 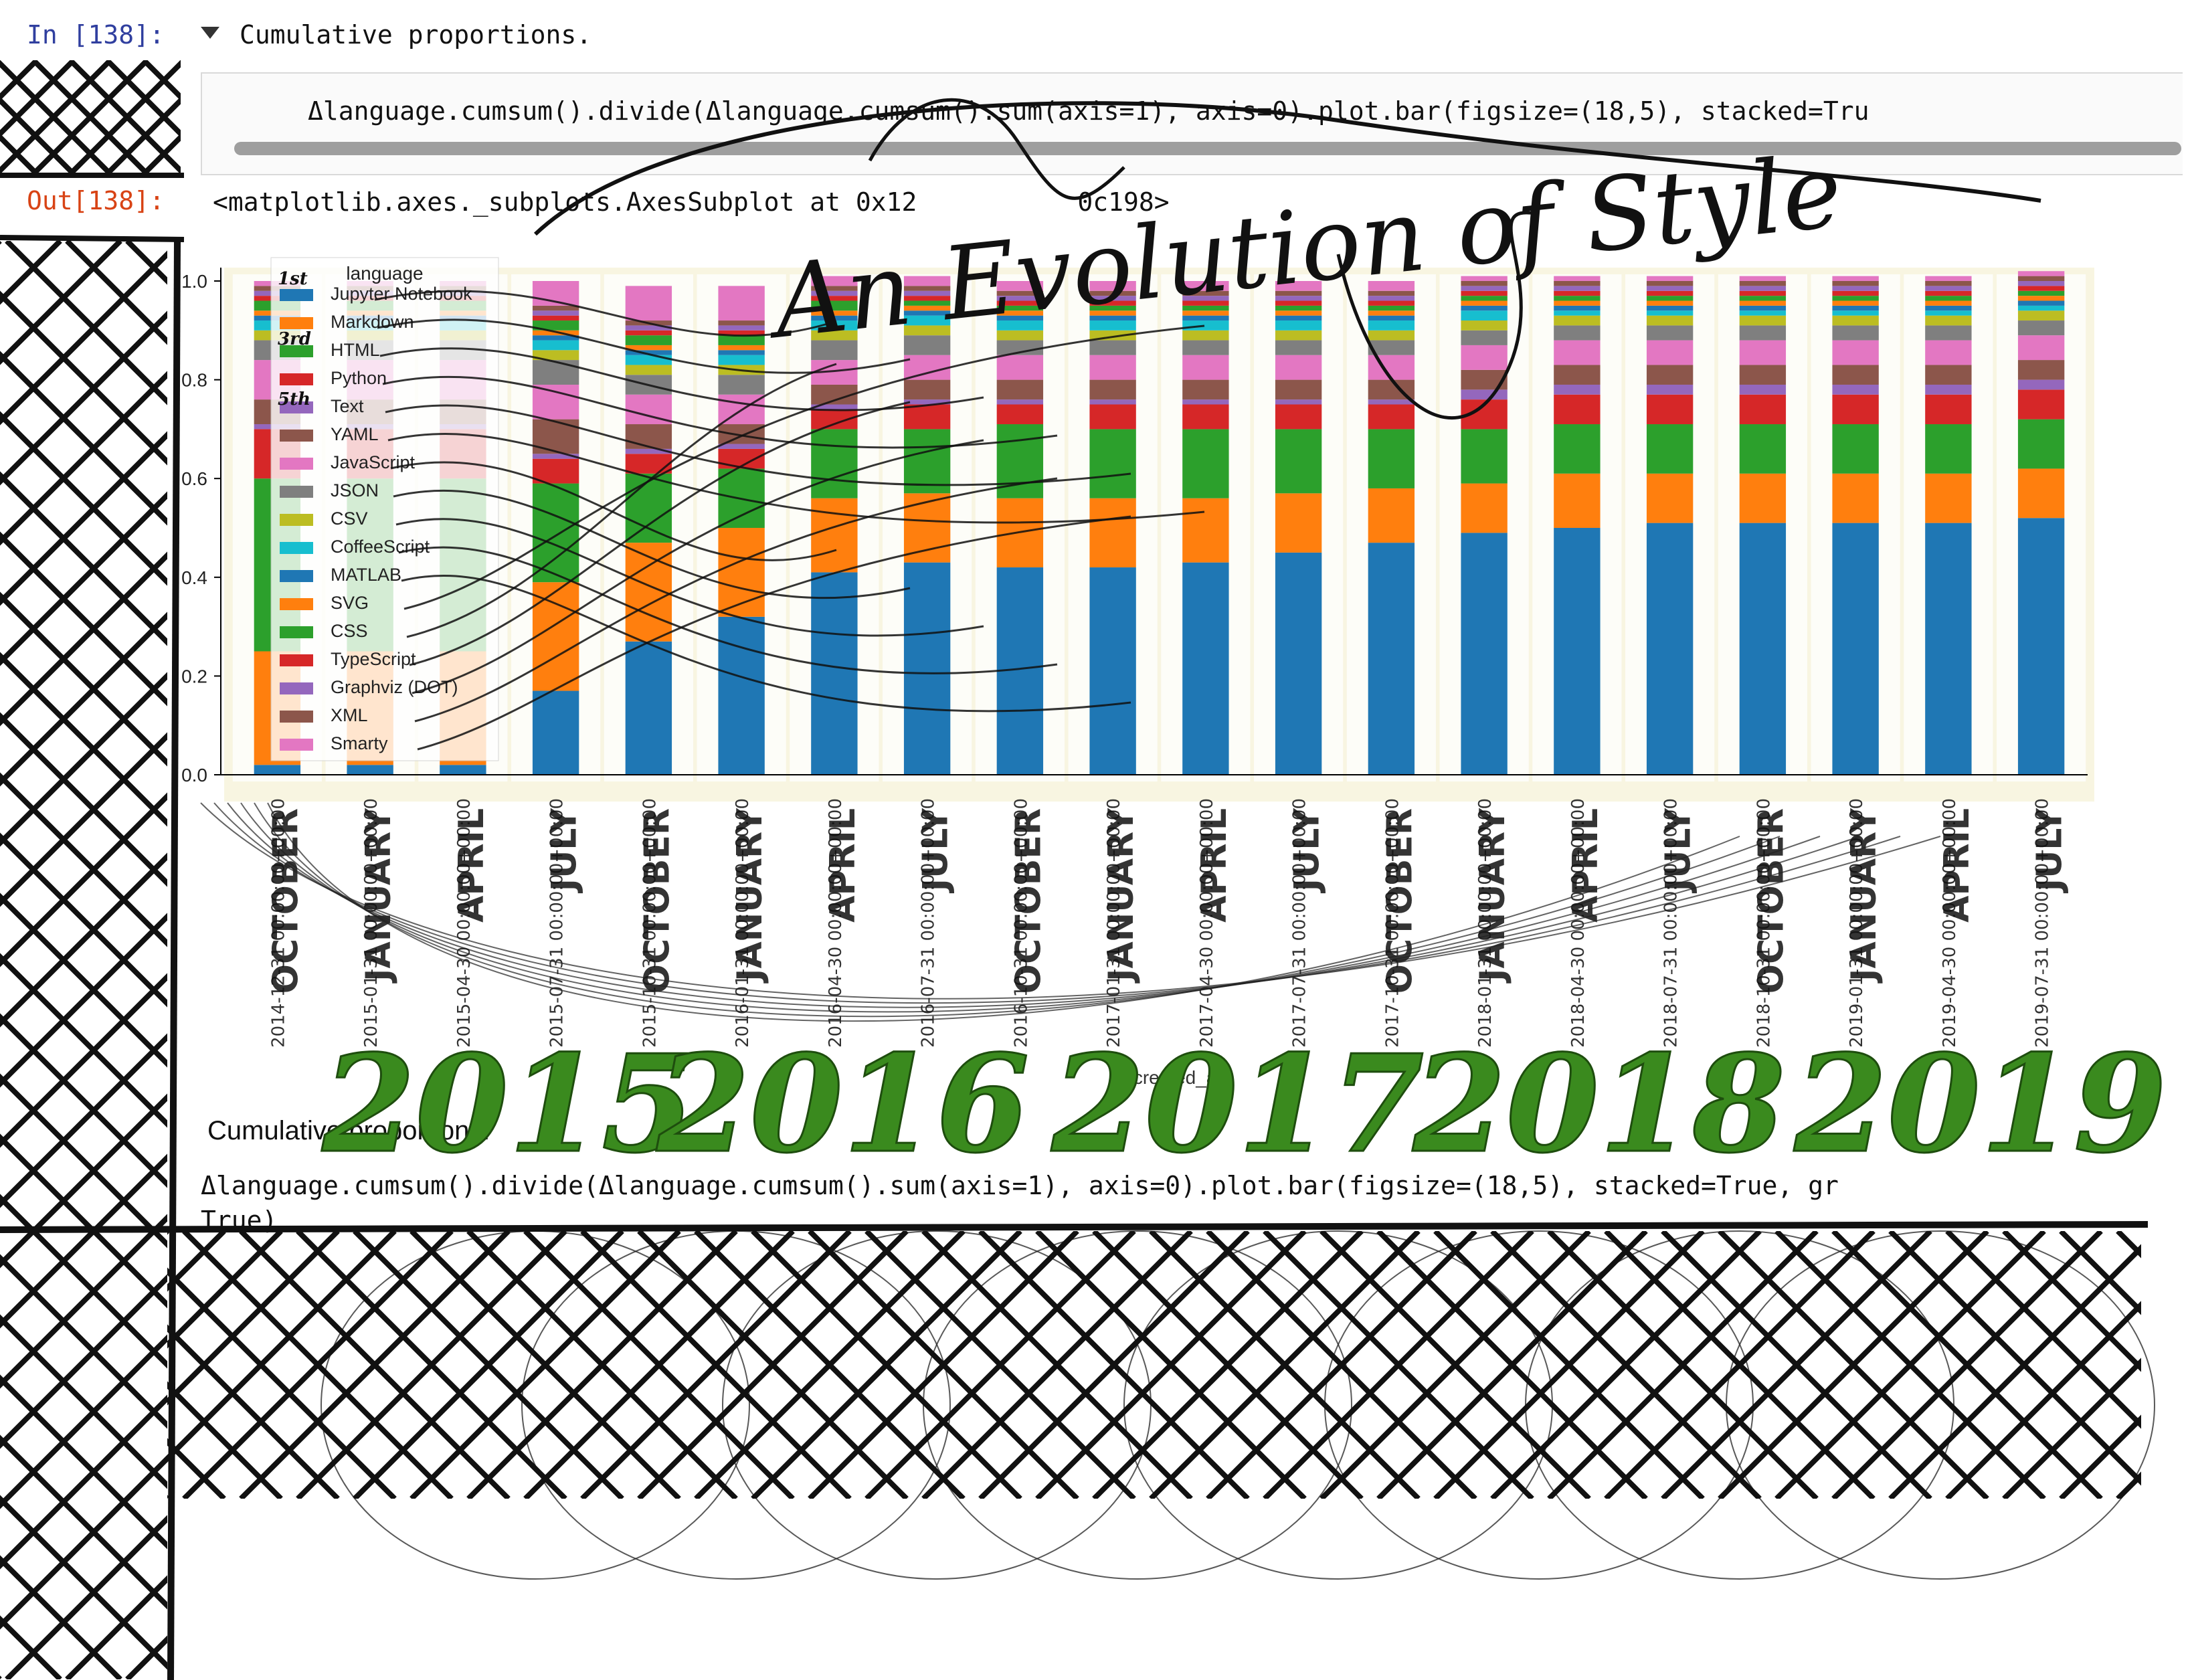 I want to click on handwritten-year: 2018, so click(x=1599, y=1104).